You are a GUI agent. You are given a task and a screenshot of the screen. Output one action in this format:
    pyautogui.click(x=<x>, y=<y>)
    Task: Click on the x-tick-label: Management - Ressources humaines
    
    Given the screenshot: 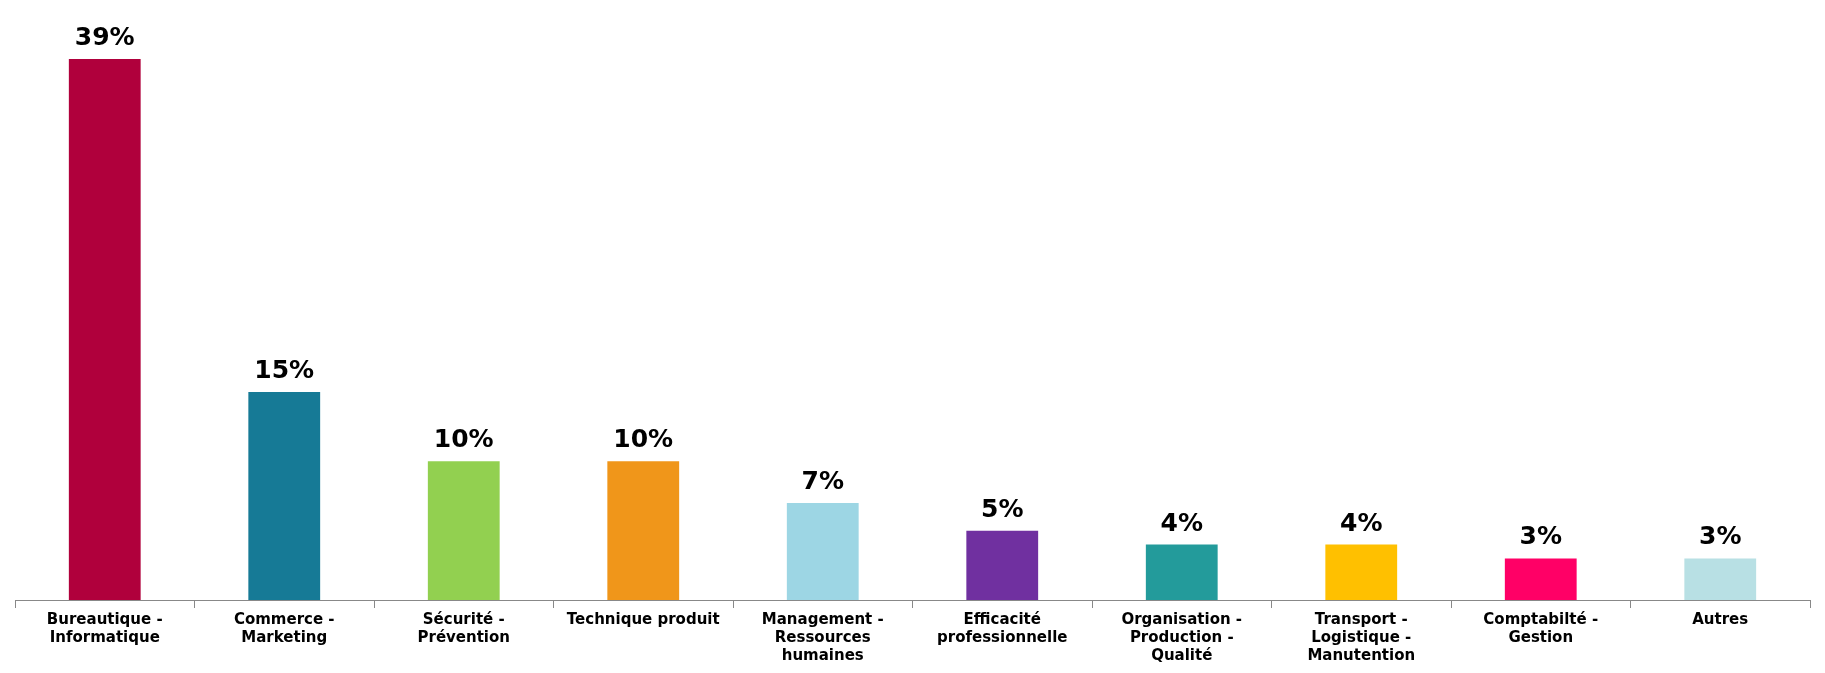 What is the action you would take?
    pyautogui.click(x=822, y=636)
    